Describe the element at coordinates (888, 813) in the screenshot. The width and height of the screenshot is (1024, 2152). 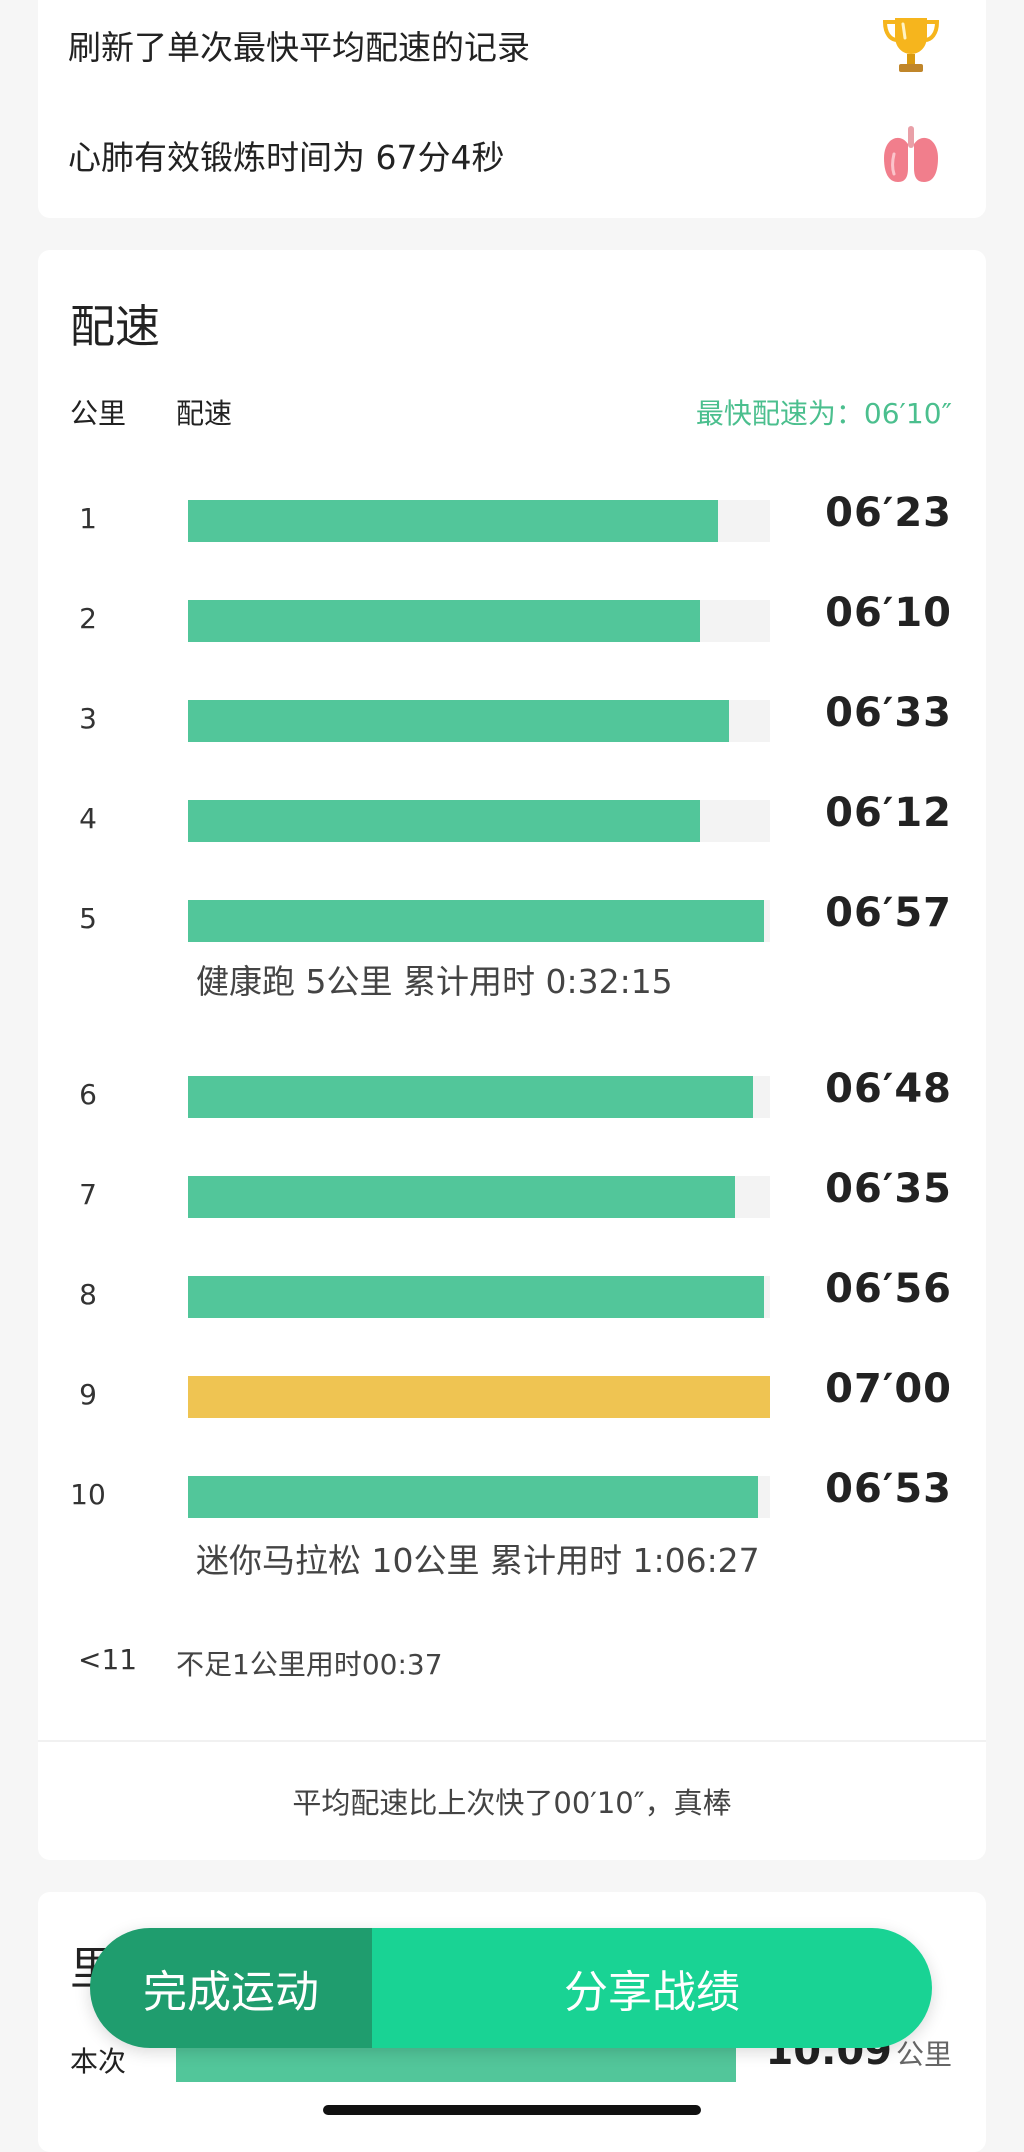
I see `pace-row-value: 06′12` at that location.